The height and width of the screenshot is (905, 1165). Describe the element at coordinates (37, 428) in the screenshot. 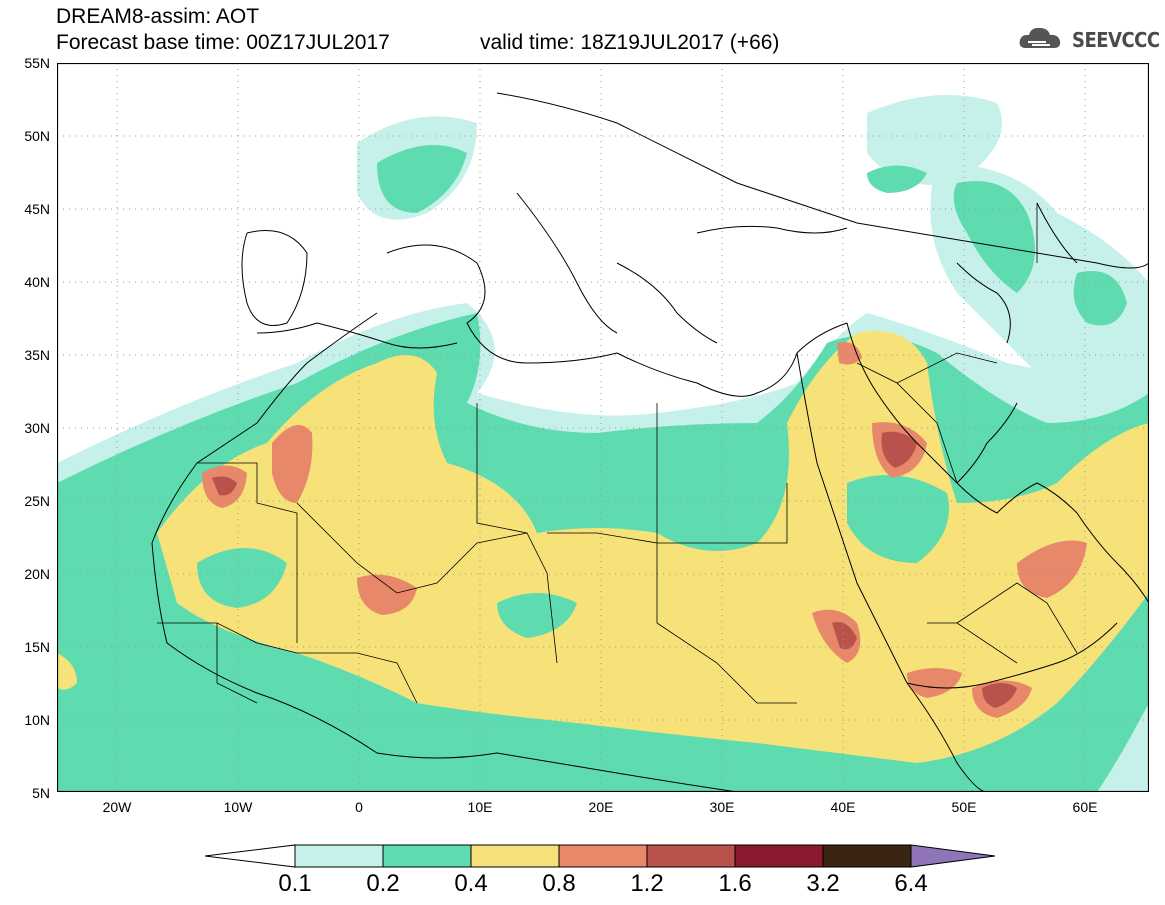

I see `lat-label: 30N` at that location.